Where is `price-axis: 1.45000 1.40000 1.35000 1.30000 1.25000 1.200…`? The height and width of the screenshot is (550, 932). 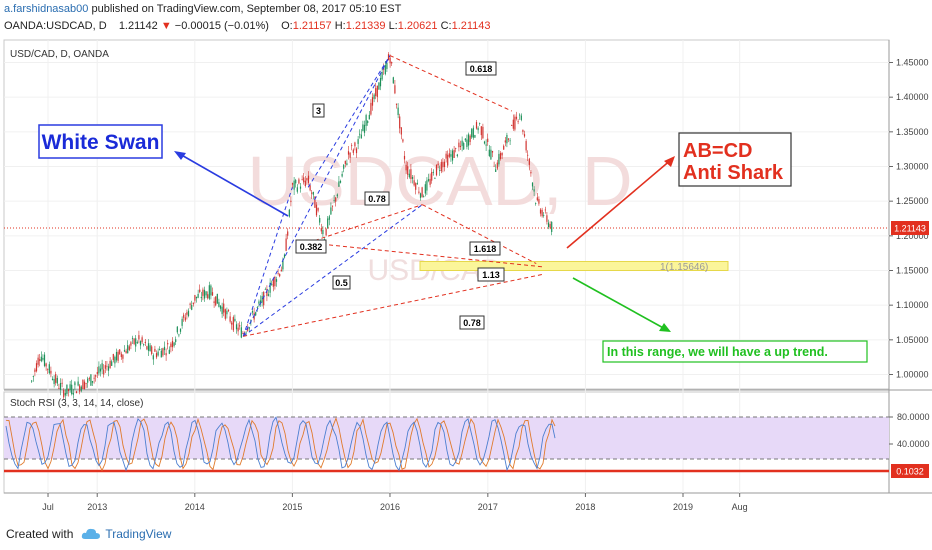
price-axis: 1.45000 1.40000 1.35000 1.30000 1.25000 1.200… is located at coordinates (909, 219).